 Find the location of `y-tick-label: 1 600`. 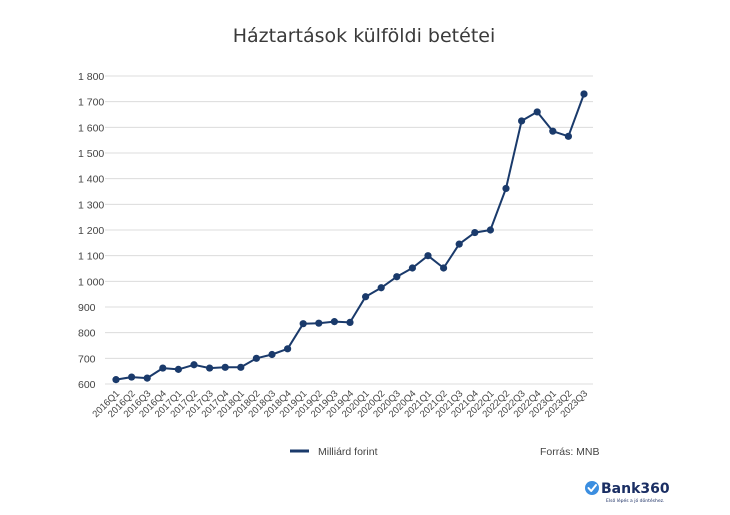

y-tick-label: 1 600 is located at coordinates (91, 128).